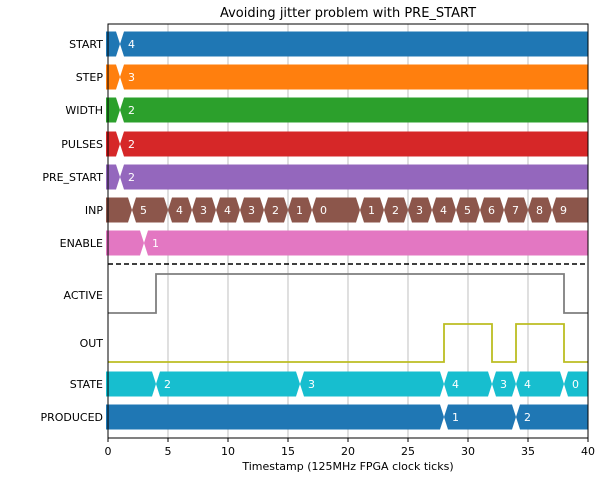 The height and width of the screenshot is (479, 600). I want to click on signal-pulses: 2, so click(352, 144).